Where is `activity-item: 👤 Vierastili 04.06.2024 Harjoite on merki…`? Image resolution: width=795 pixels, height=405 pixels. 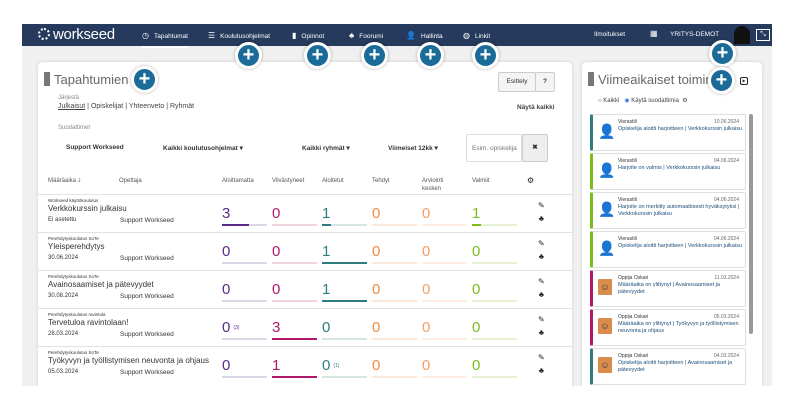 activity-item: 👤 Vierastili 04.06.2024 Harjoite on merki… is located at coordinates (668, 210).